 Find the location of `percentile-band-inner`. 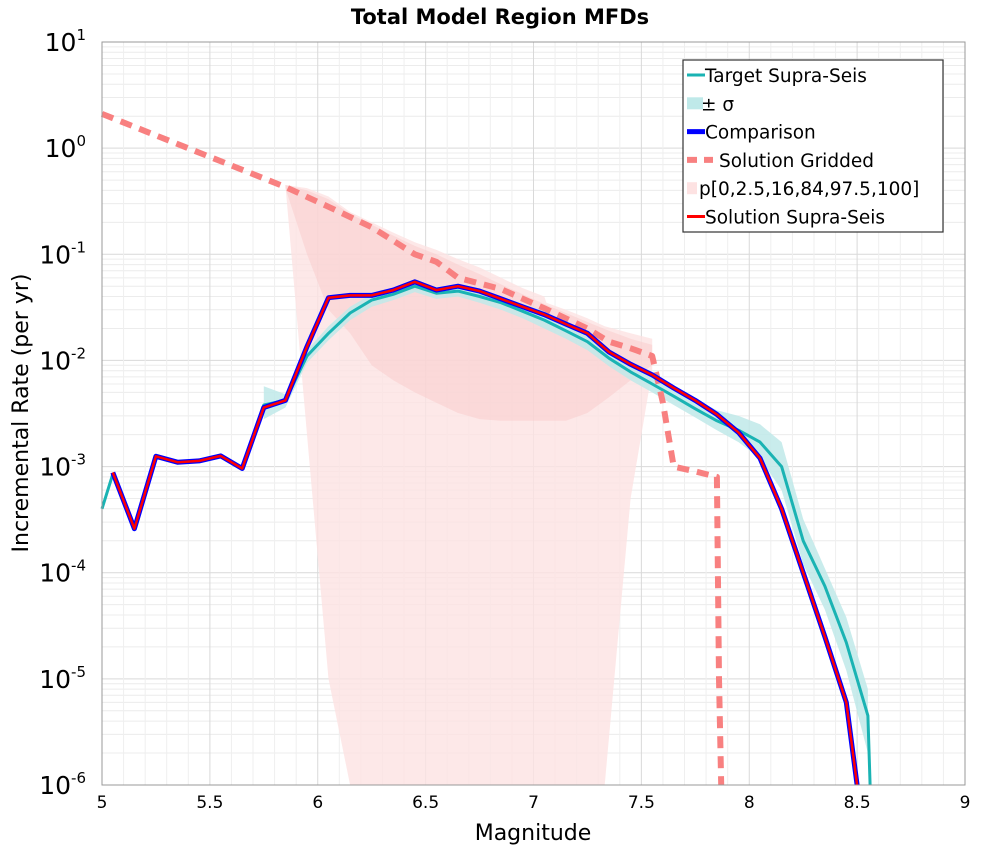

percentile-band-inner is located at coordinates (469, 303).